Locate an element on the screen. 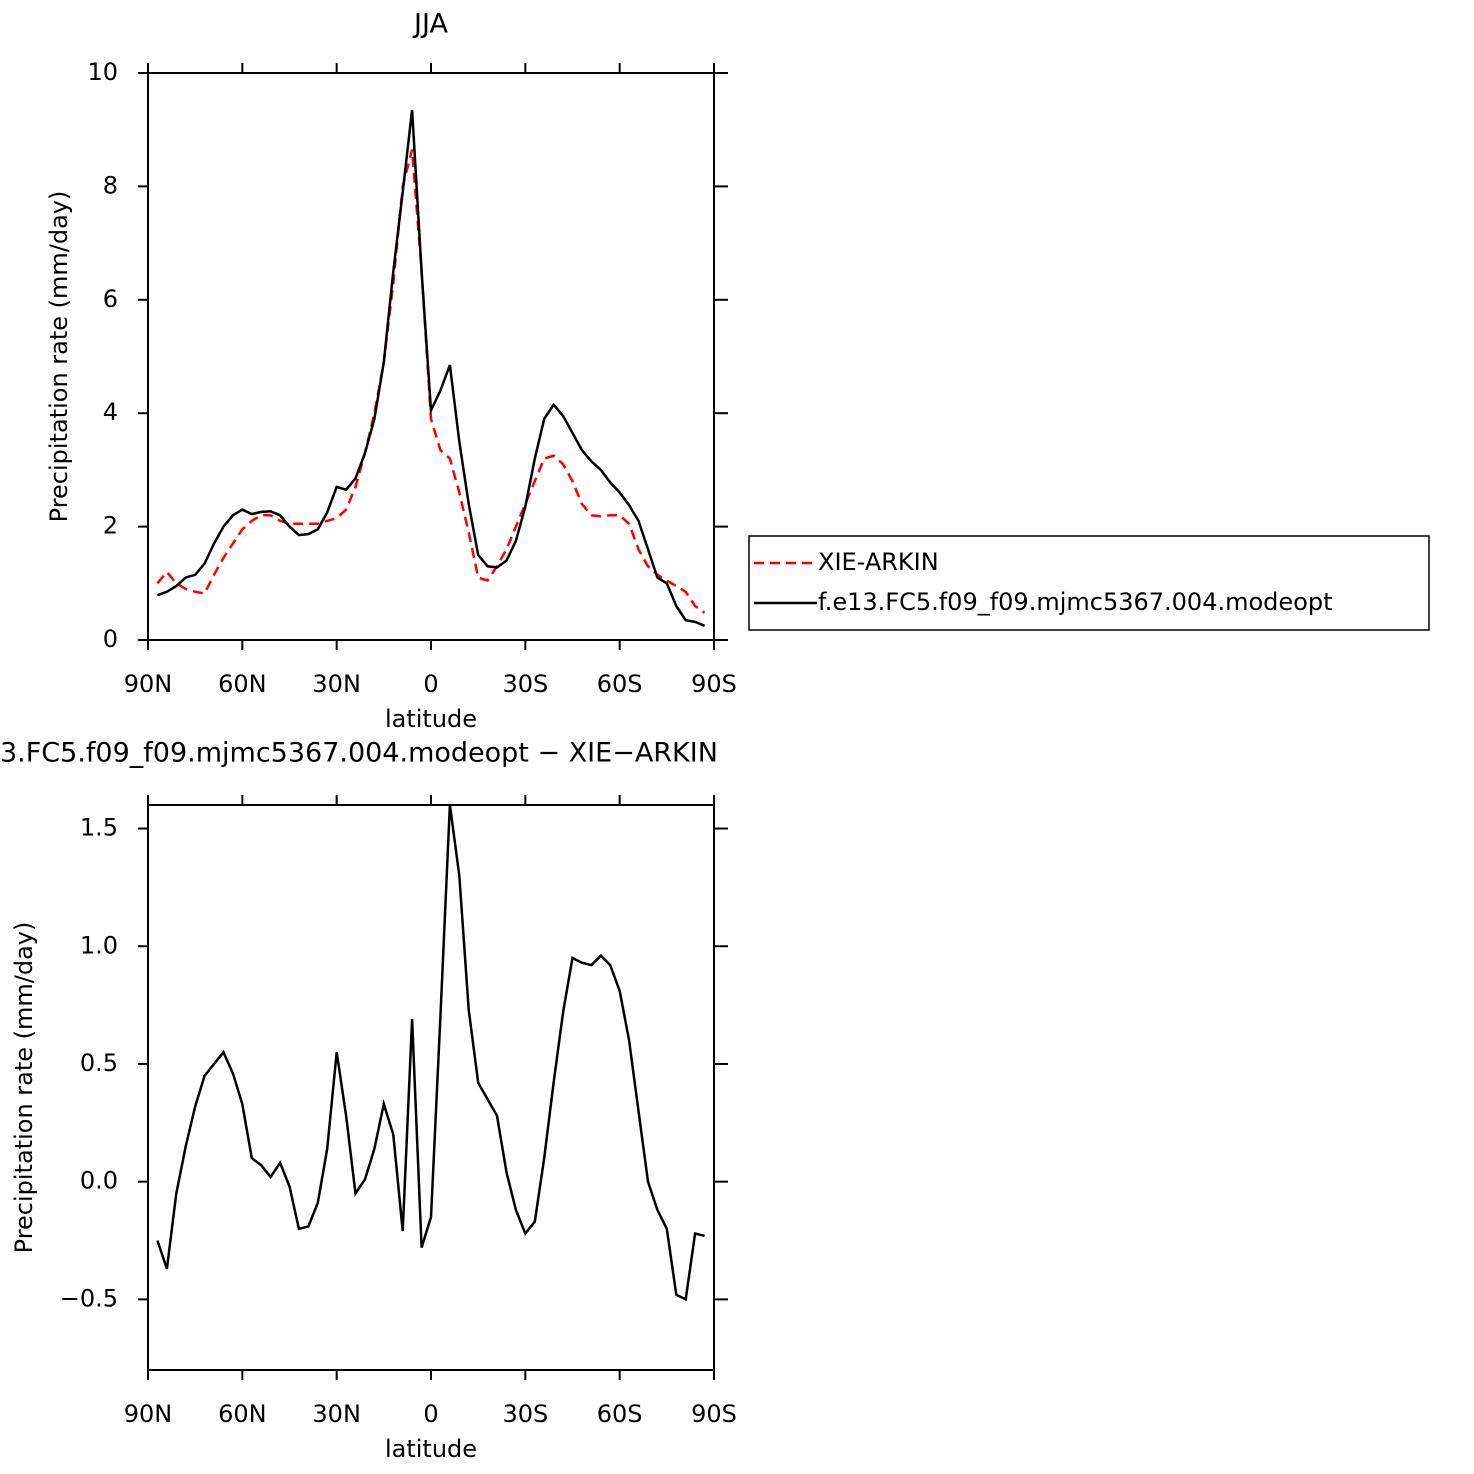 Image resolution: width=1474 pixels, height=1474 pixels. y-tick-label: 0.5 is located at coordinates (99, 1063).